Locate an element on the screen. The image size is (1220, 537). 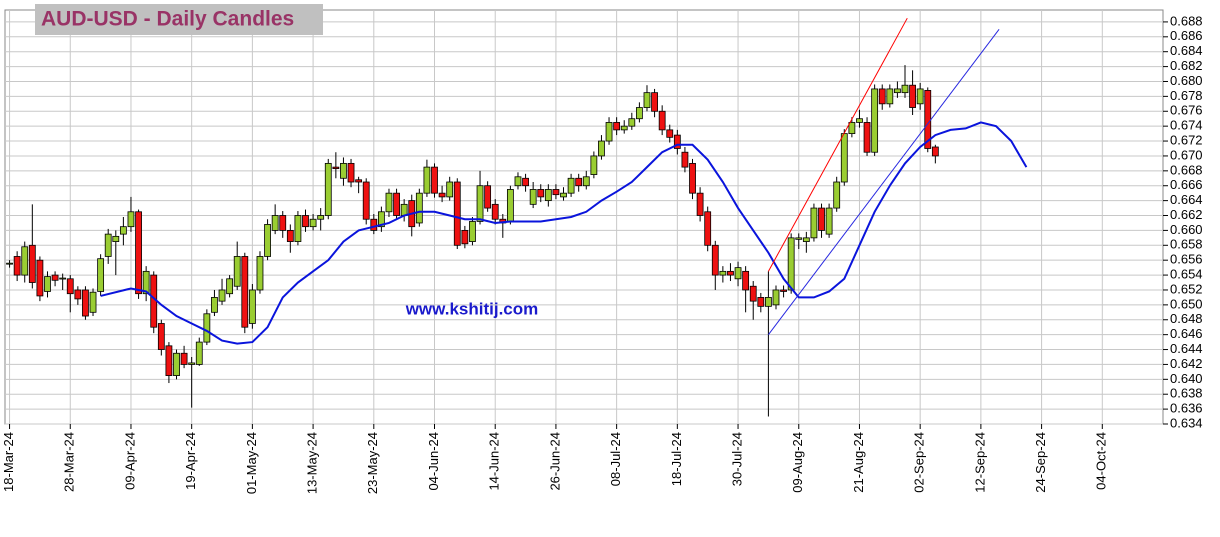
y-tick-label: 0.664 is located at coordinates (1186, 199).